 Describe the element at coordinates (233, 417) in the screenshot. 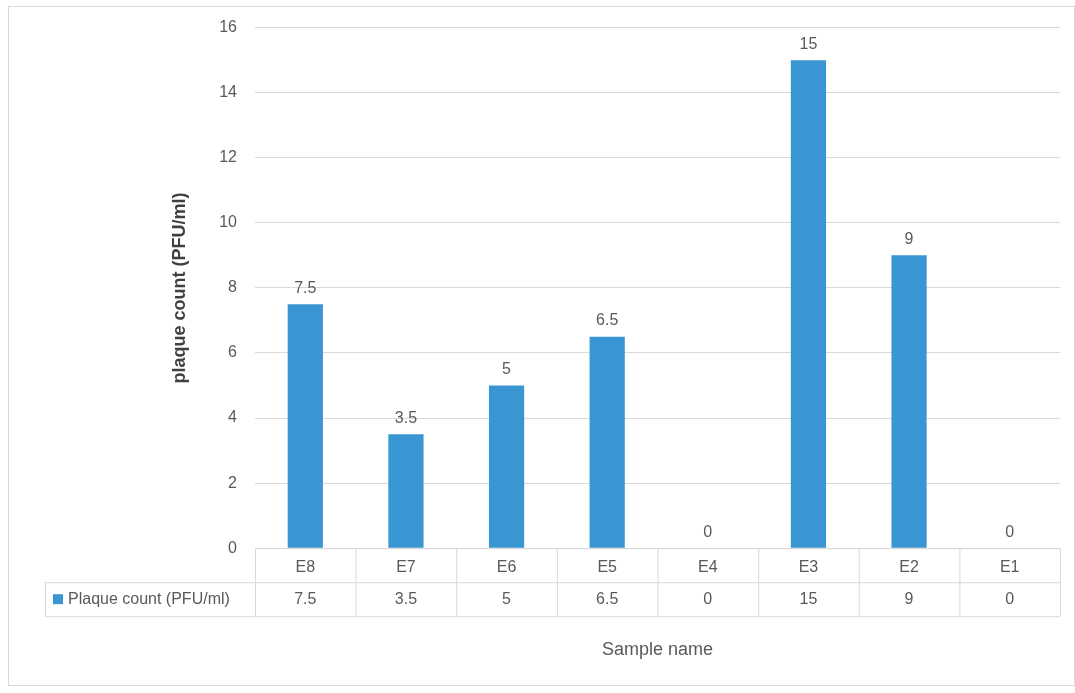

I see `y-tick-label: 4` at that location.